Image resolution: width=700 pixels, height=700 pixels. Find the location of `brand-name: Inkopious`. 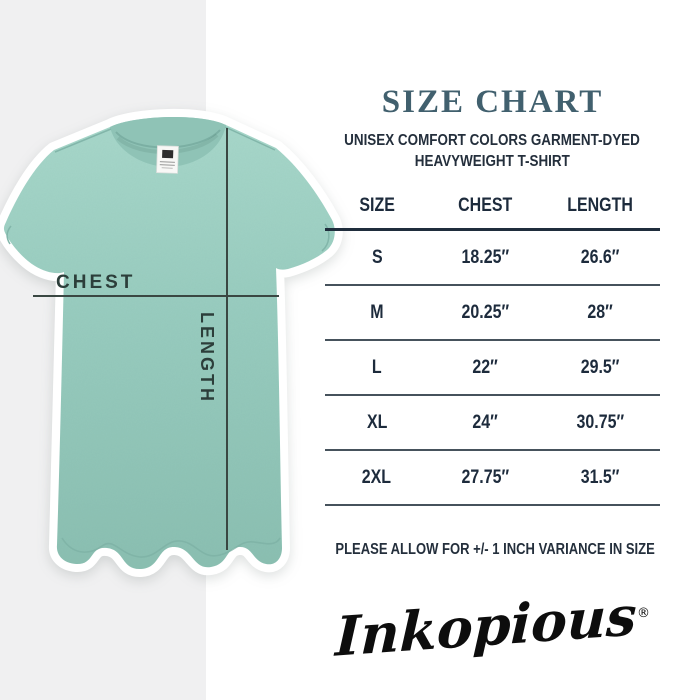

brand-name: Inkopious is located at coordinates (486, 626).